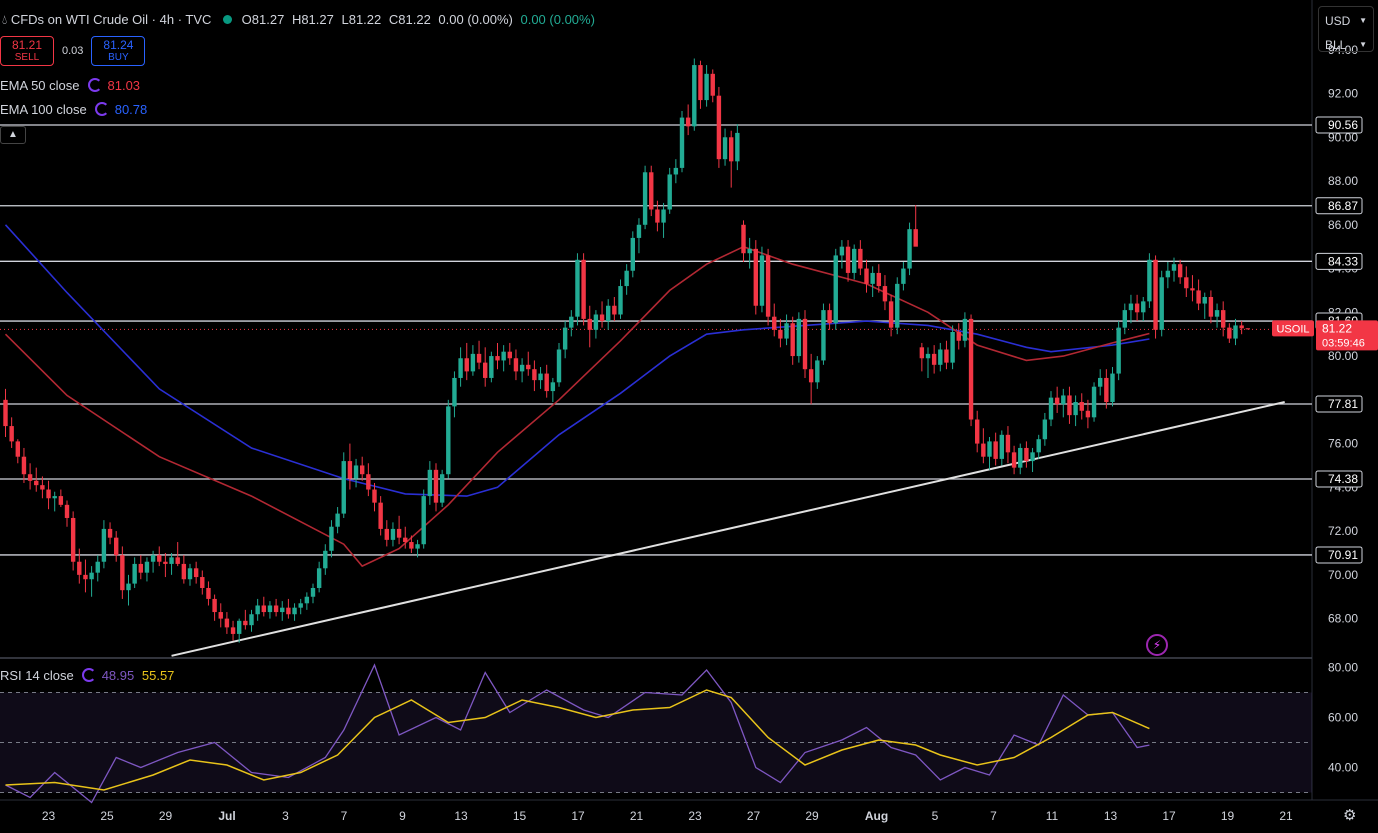 The image size is (1378, 833). What do you see at coordinates (49, 816) in the screenshot?
I see `time-tick-label: 23` at bounding box center [49, 816].